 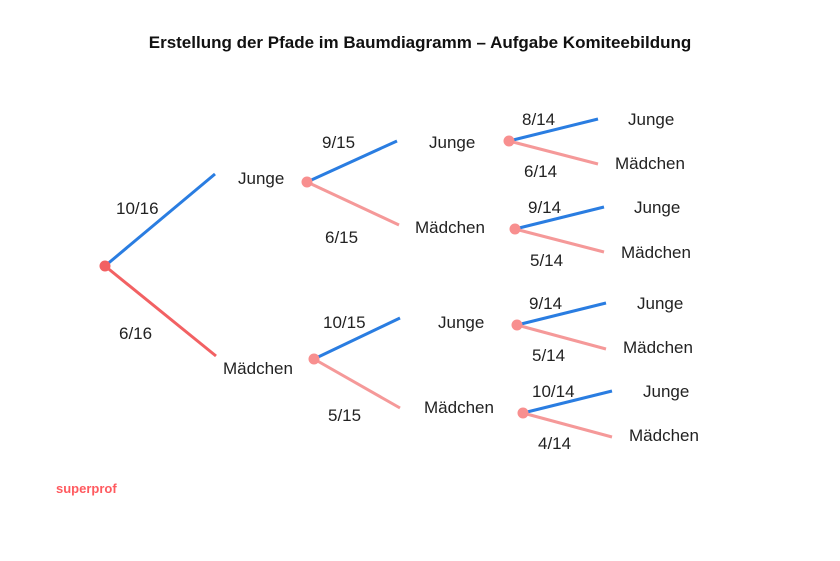 I want to click on node-jj, so click(x=509, y=141).